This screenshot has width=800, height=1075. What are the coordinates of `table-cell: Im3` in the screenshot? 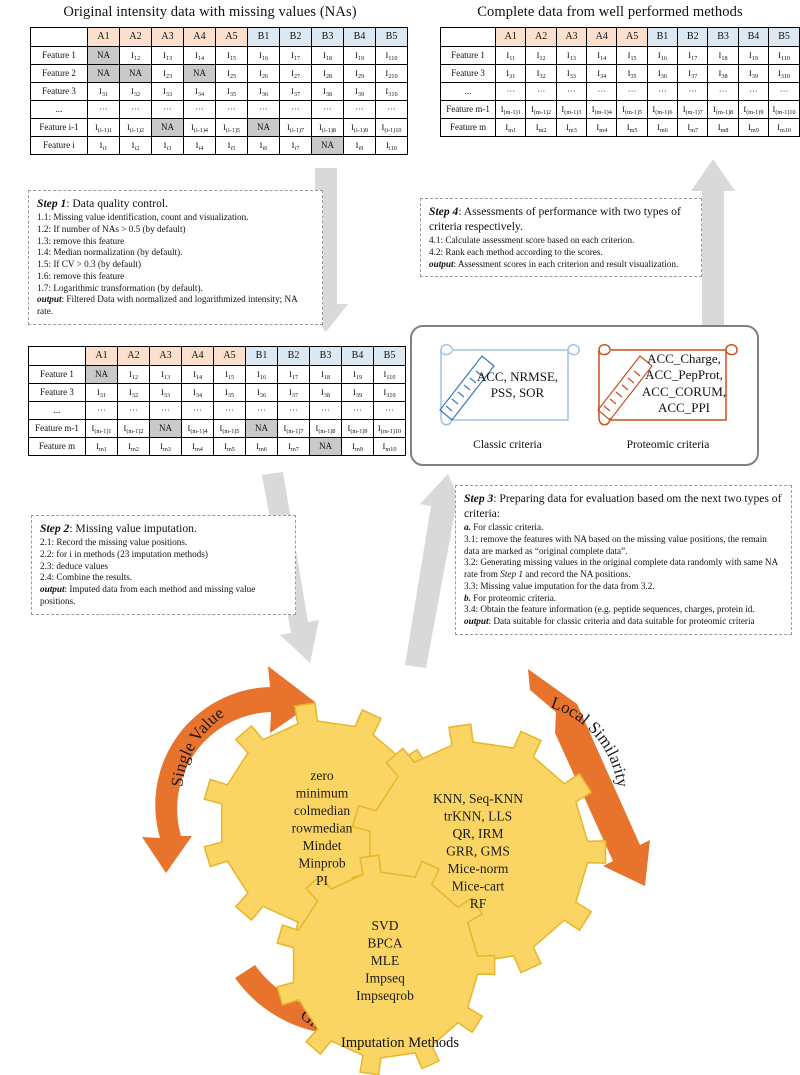 It's located at (165, 446).